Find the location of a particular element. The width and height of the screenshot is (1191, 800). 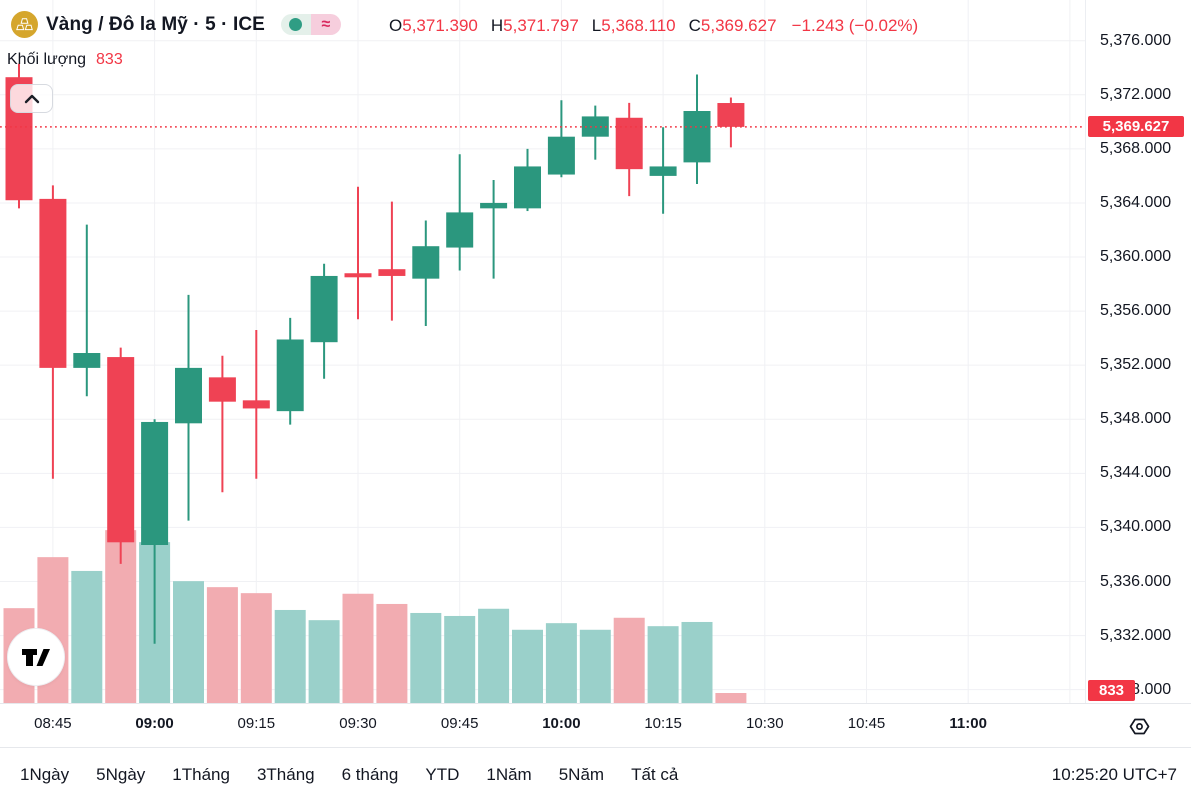

market-open-dot-icon is located at coordinates (295, 24).